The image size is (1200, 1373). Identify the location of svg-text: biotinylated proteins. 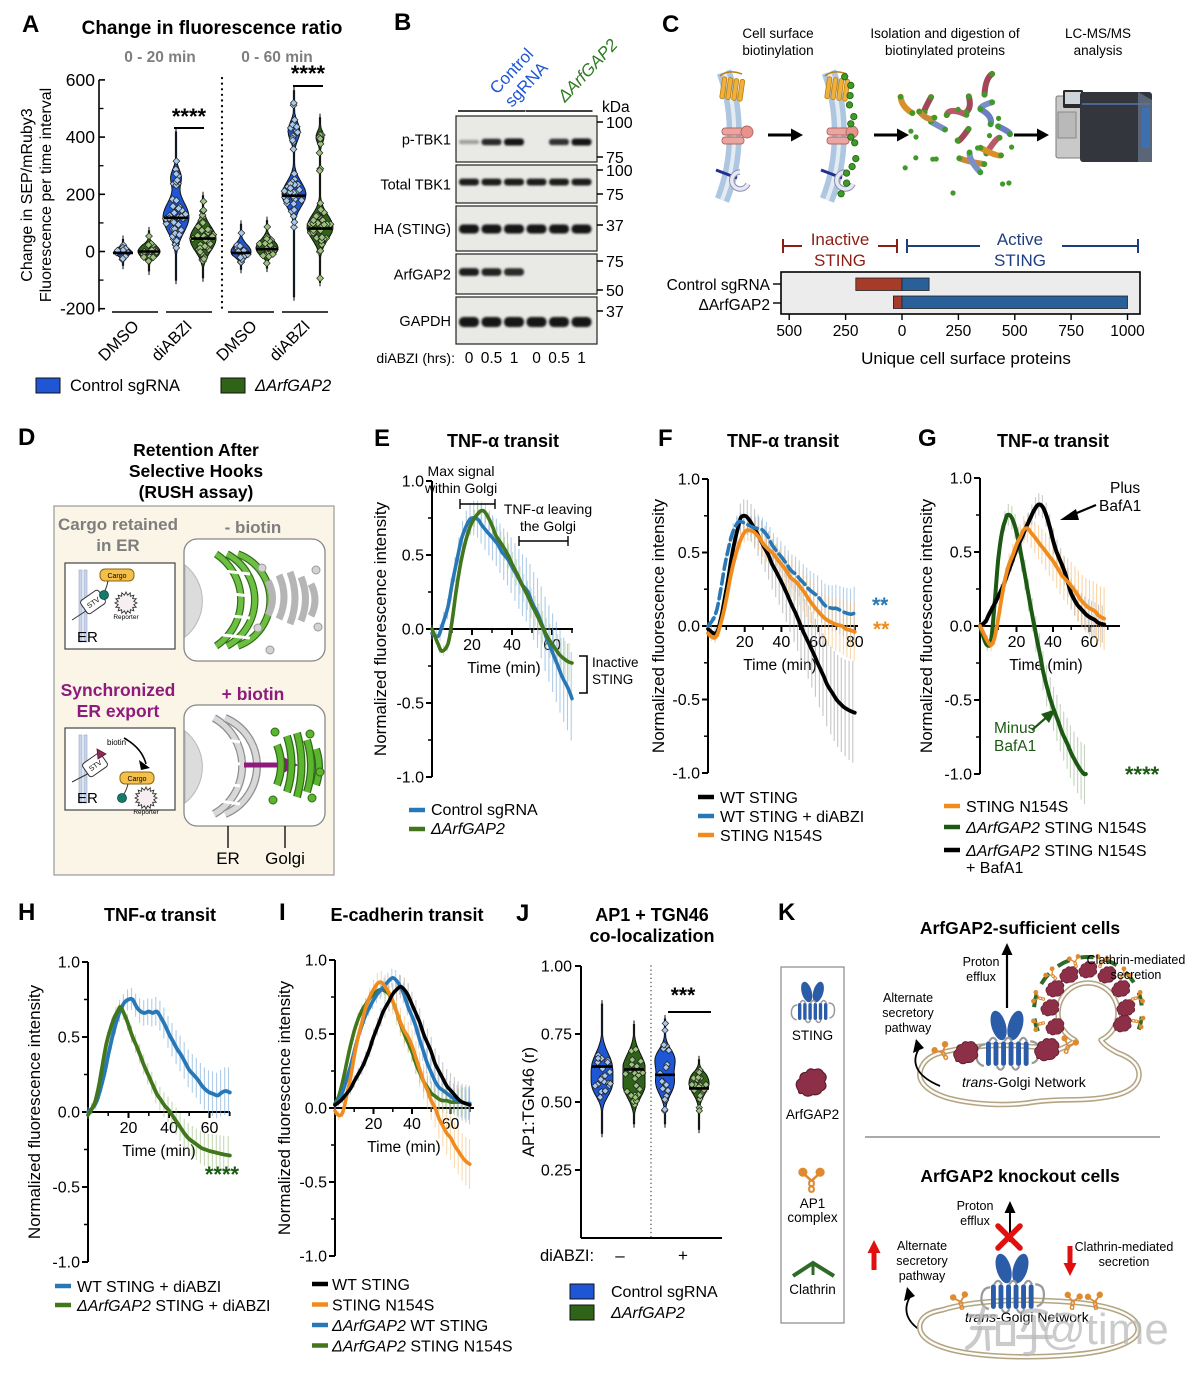
(945, 50).